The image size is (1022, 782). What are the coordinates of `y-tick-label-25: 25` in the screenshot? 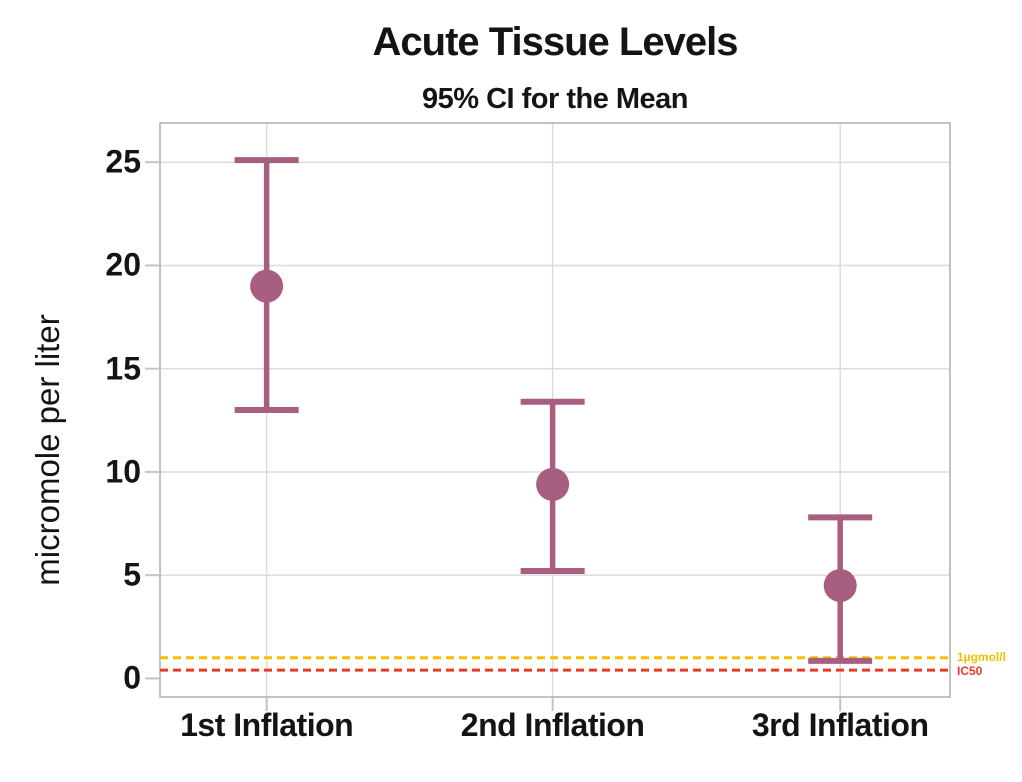 It's located at (123, 161).